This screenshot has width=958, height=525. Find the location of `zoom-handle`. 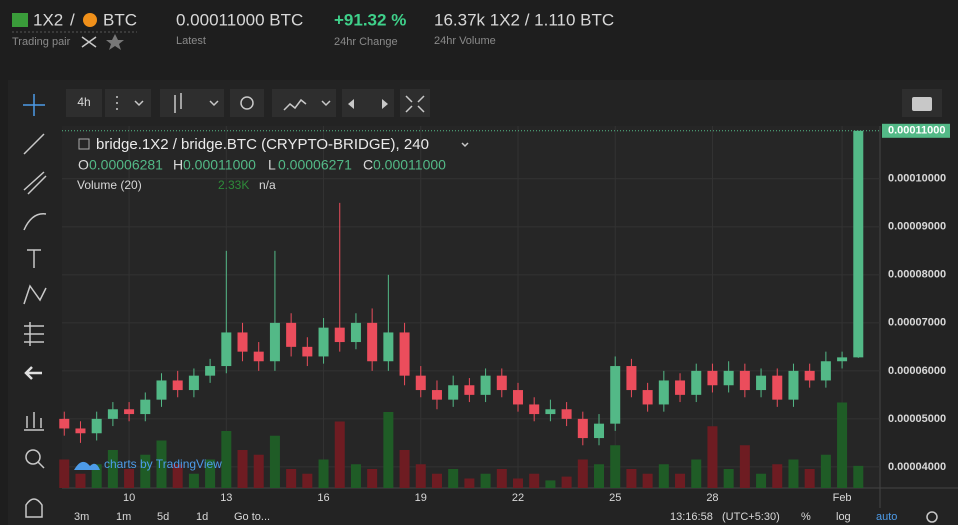

zoom-handle is located at coordinates (41, 465).